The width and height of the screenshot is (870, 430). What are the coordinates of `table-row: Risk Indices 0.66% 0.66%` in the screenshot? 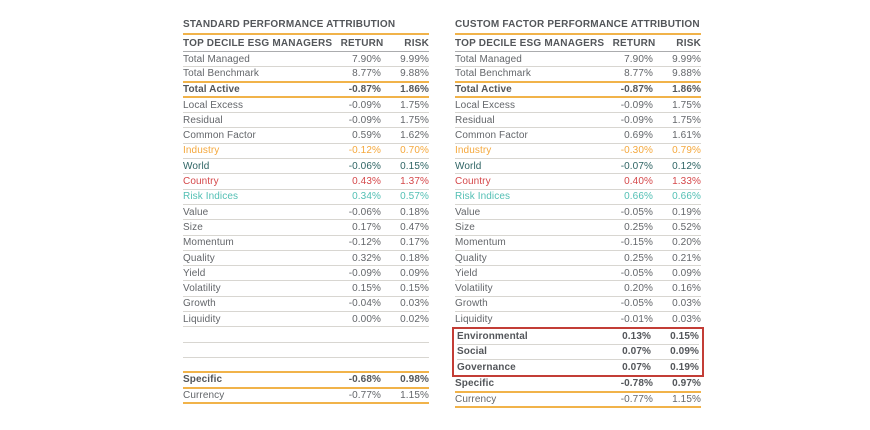 It's located at (578, 197).